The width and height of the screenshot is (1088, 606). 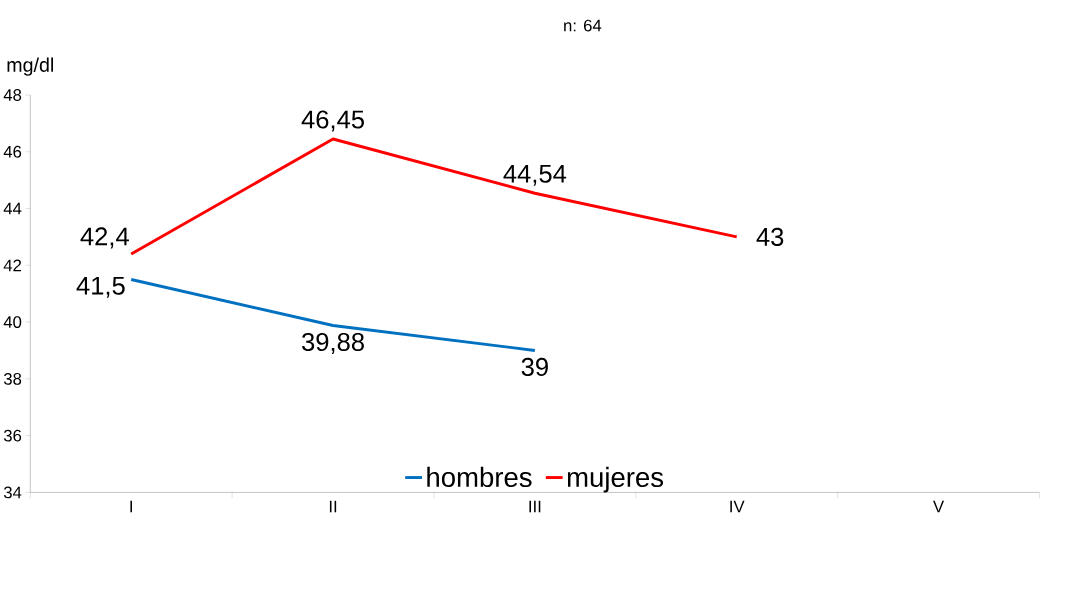 What do you see at coordinates (434, 196) in the screenshot?
I see `line-series` at bounding box center [434, 196].